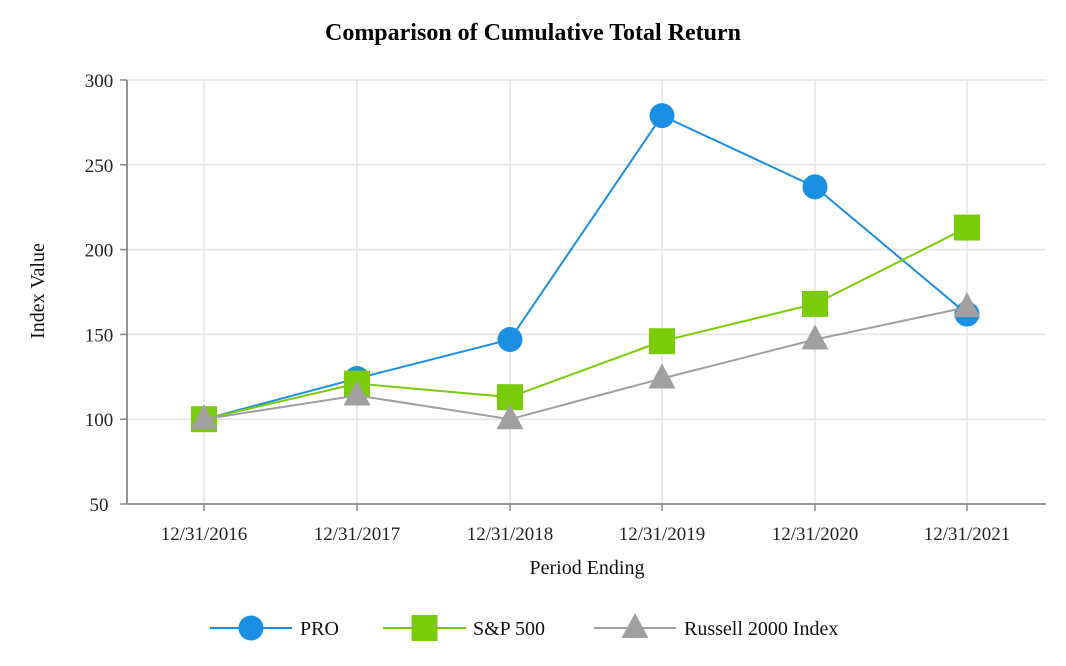  I want to click on y-tick-label: 150, so click(99, 335).